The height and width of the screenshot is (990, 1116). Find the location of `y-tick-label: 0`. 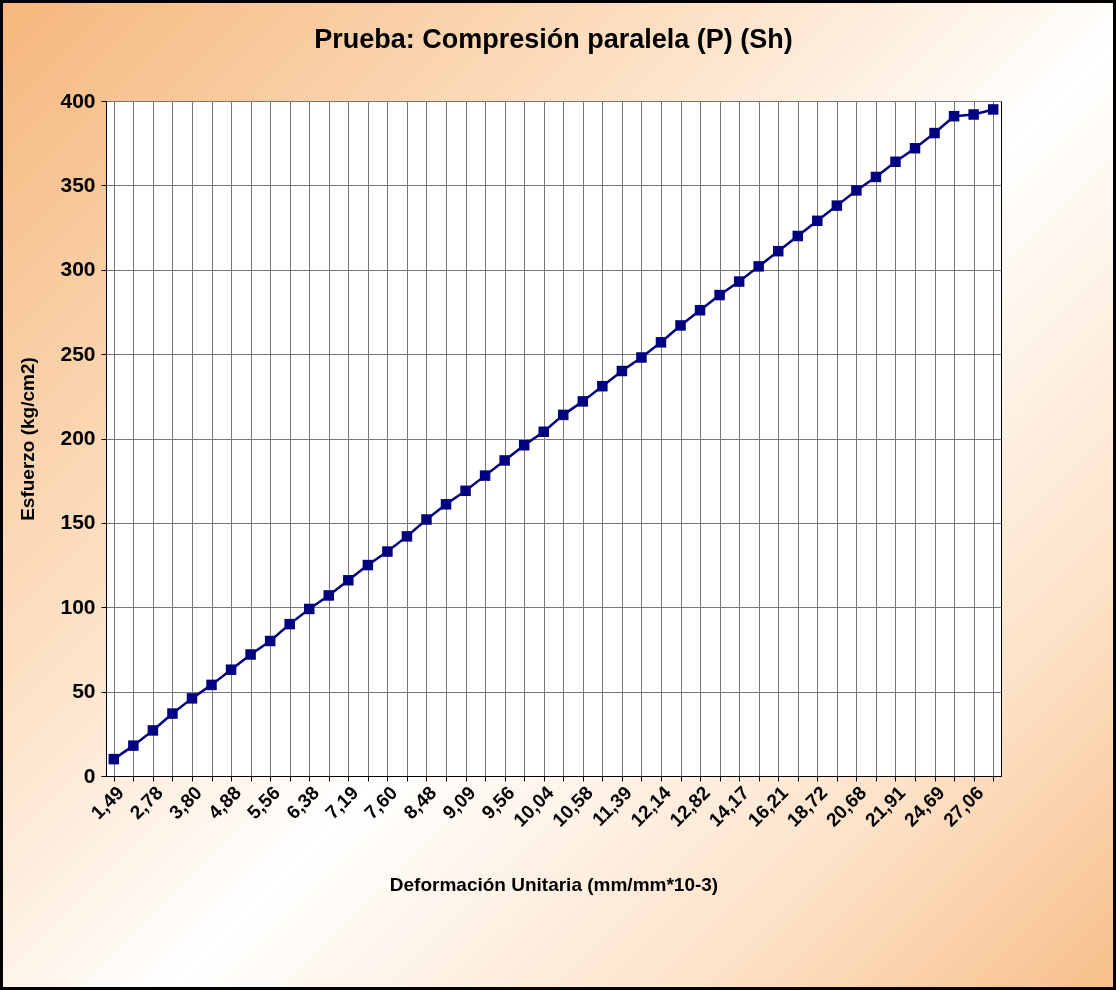

y-tick-label: 0 is located at coordinates (89, 775).